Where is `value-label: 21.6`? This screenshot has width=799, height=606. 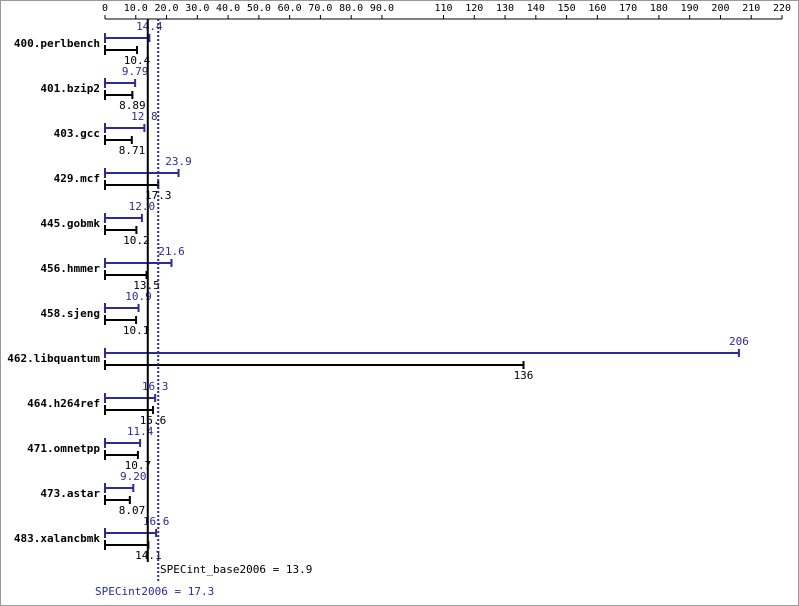 value-label: 21.6 is located at coordinates (171, 251).